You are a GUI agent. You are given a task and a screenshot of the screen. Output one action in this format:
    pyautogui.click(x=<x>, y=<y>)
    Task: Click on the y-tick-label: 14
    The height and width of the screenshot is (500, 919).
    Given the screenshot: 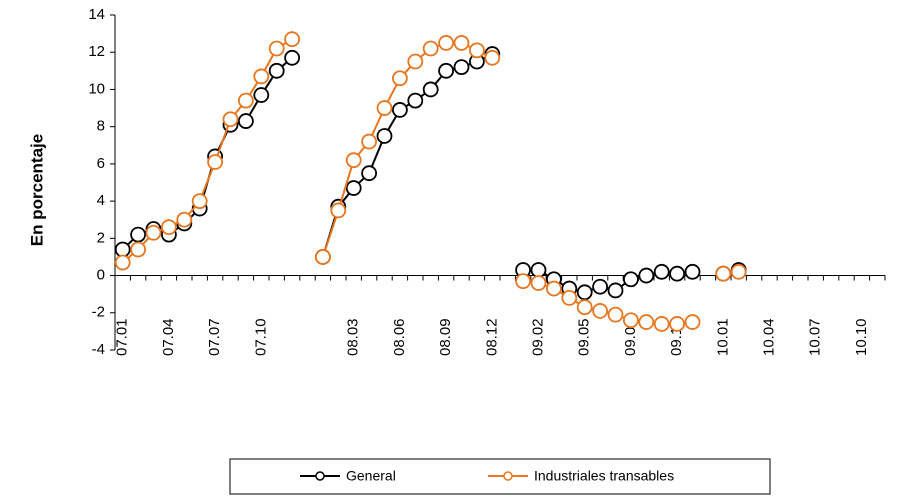 What is the action you would take?
    pyautogui.click(x=96, y=14)
    